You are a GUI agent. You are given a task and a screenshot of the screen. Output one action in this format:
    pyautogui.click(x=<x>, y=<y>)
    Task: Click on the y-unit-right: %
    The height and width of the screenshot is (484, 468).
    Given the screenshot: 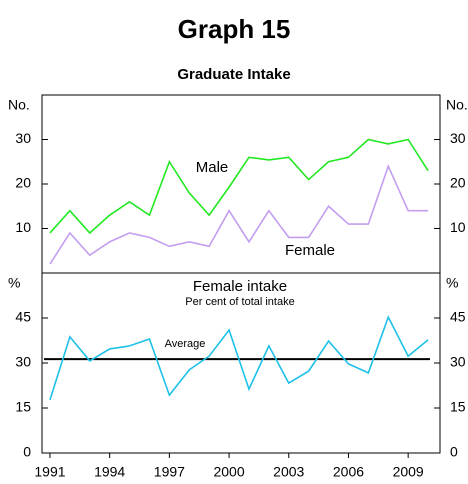 What is the action you would take?
    pyautogui.click(x=452, y=283)
    